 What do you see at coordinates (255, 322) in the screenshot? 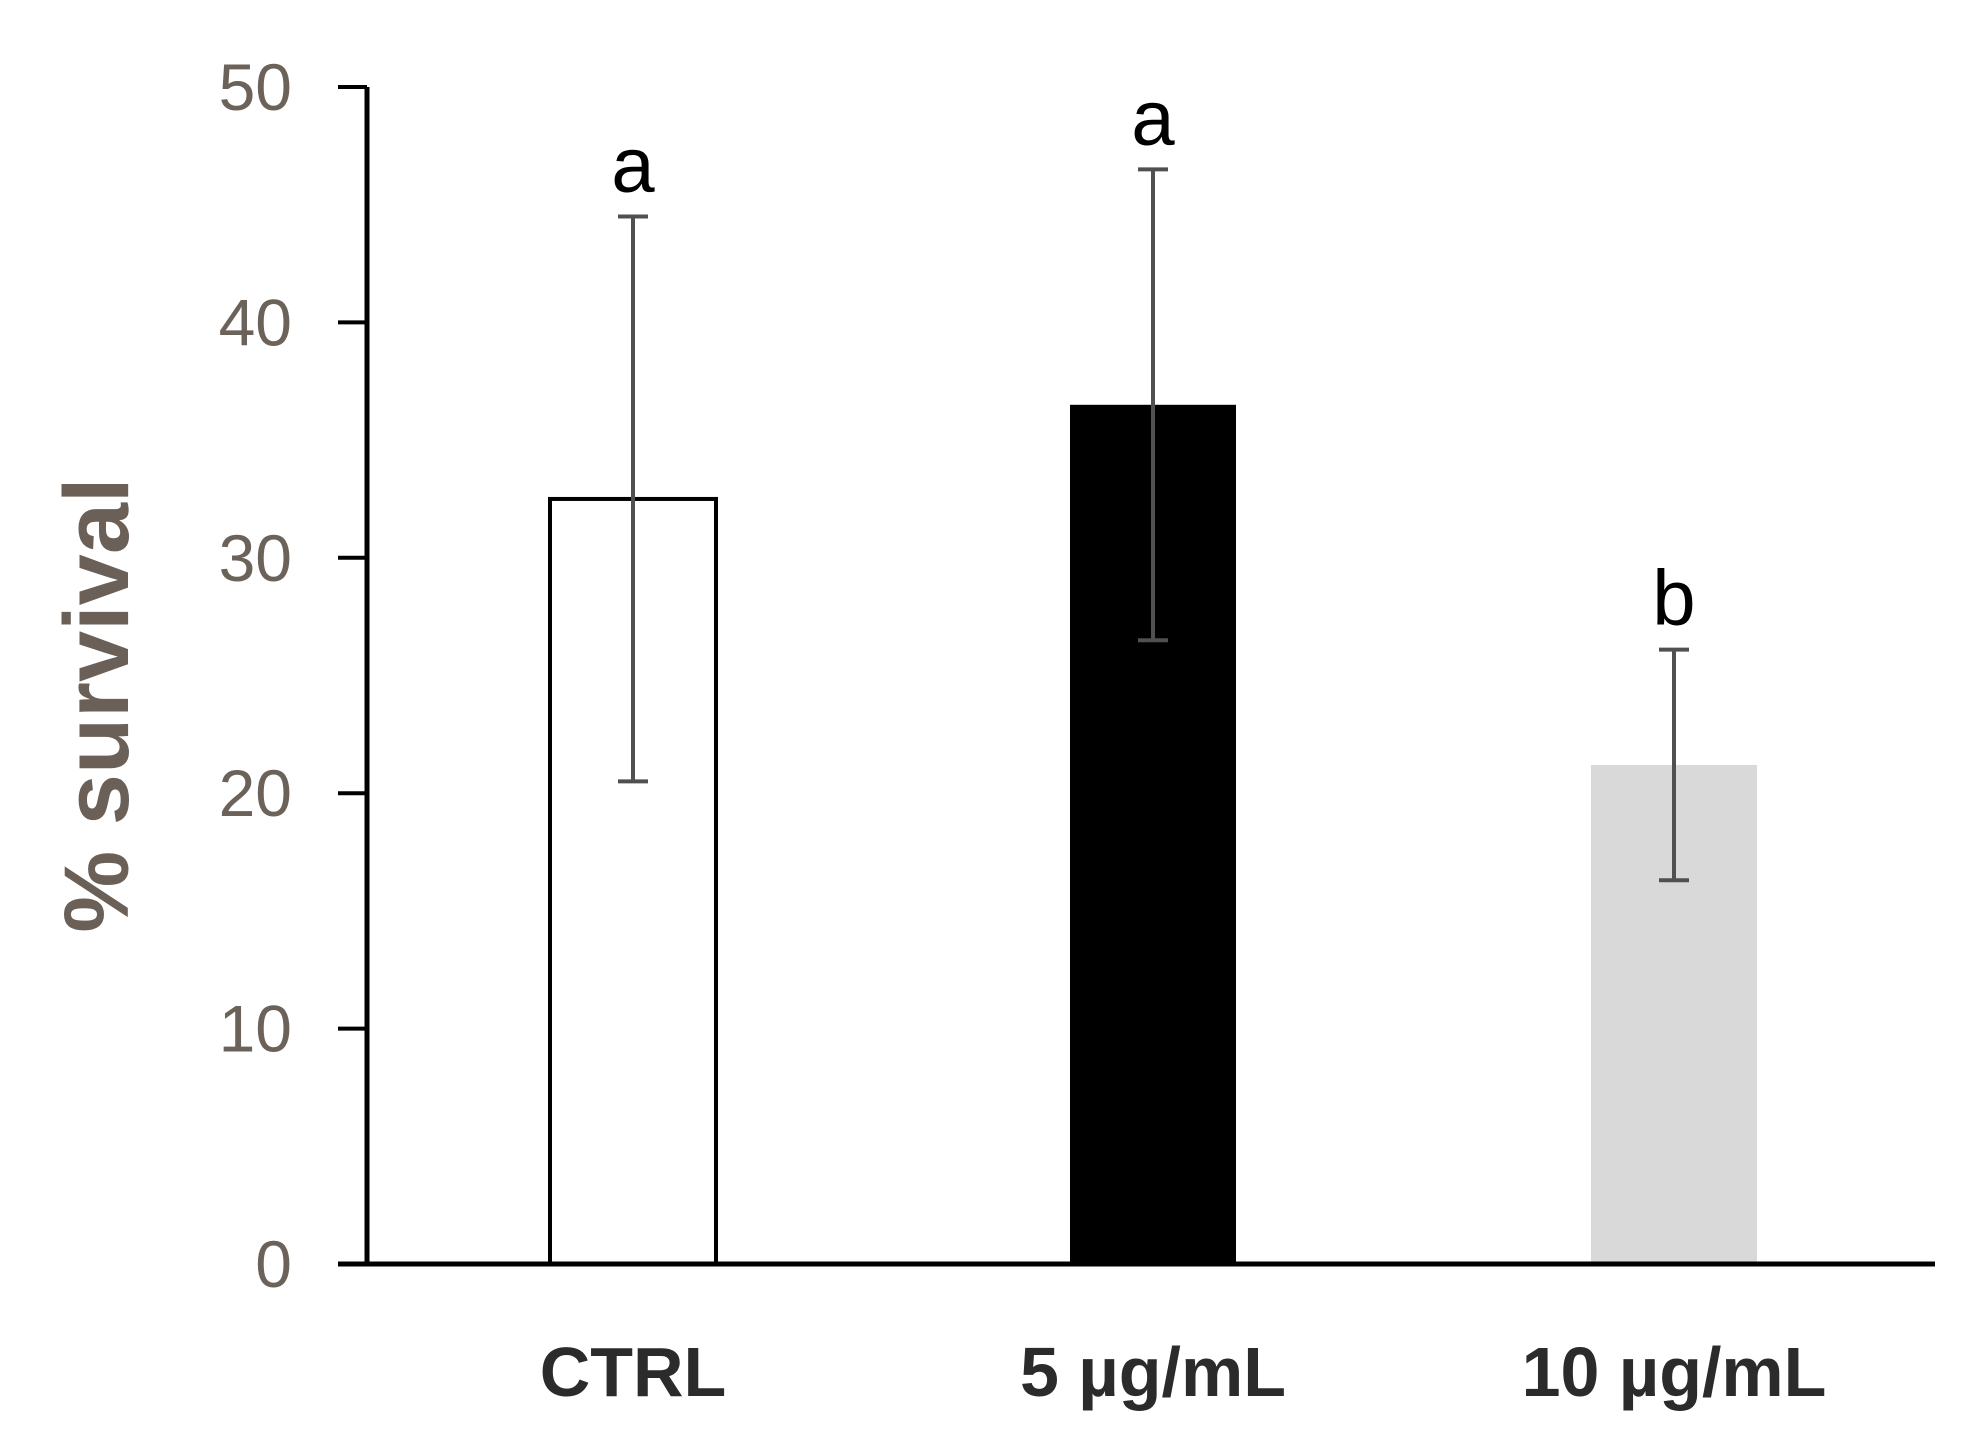
I see `y-tick-label: 40` at bounding box center [255, 322].